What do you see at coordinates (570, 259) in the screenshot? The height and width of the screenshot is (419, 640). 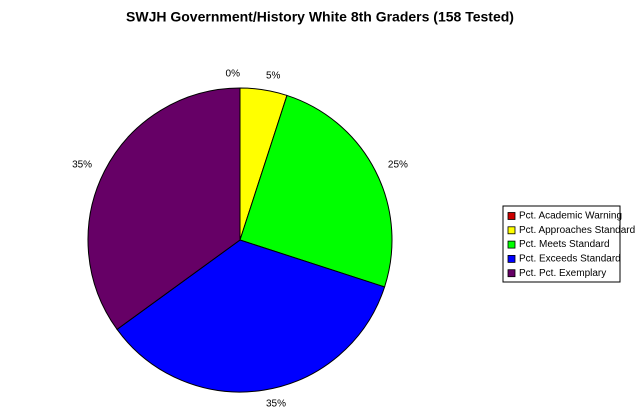 I see `legend-label: Pct. Exceeds Standard` at bounding box center [570, 259].